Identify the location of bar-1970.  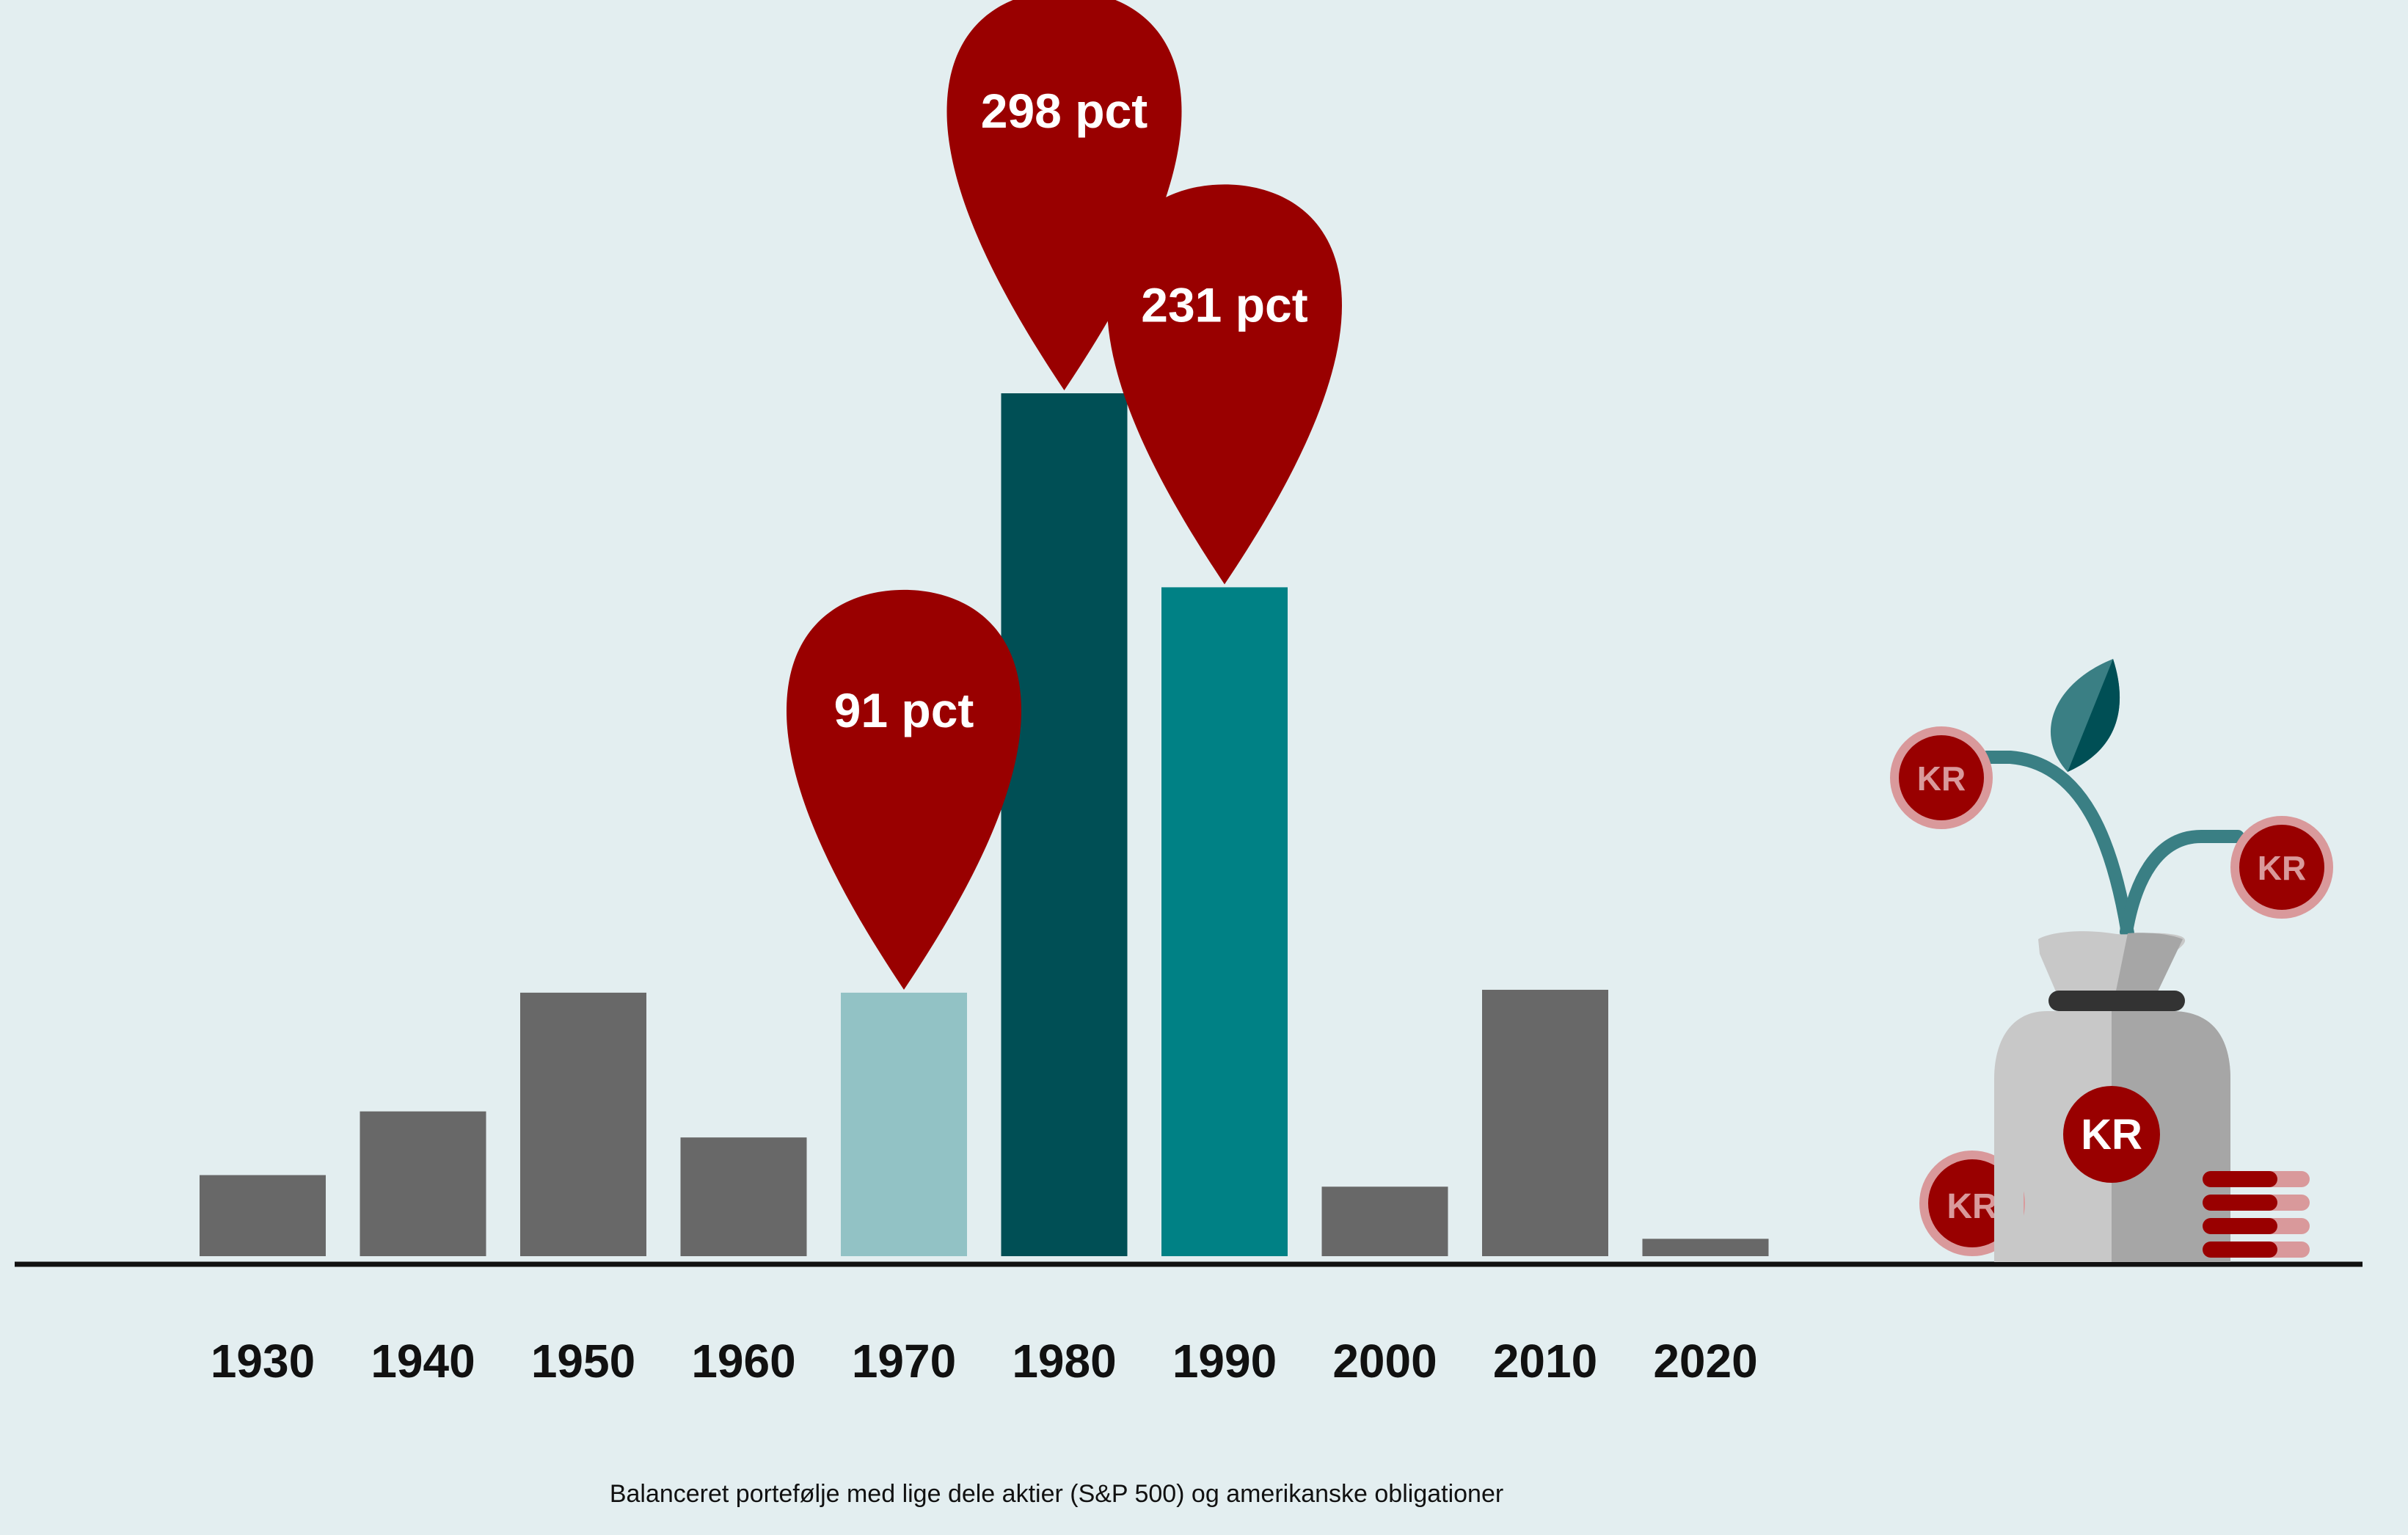
(904, 1124).